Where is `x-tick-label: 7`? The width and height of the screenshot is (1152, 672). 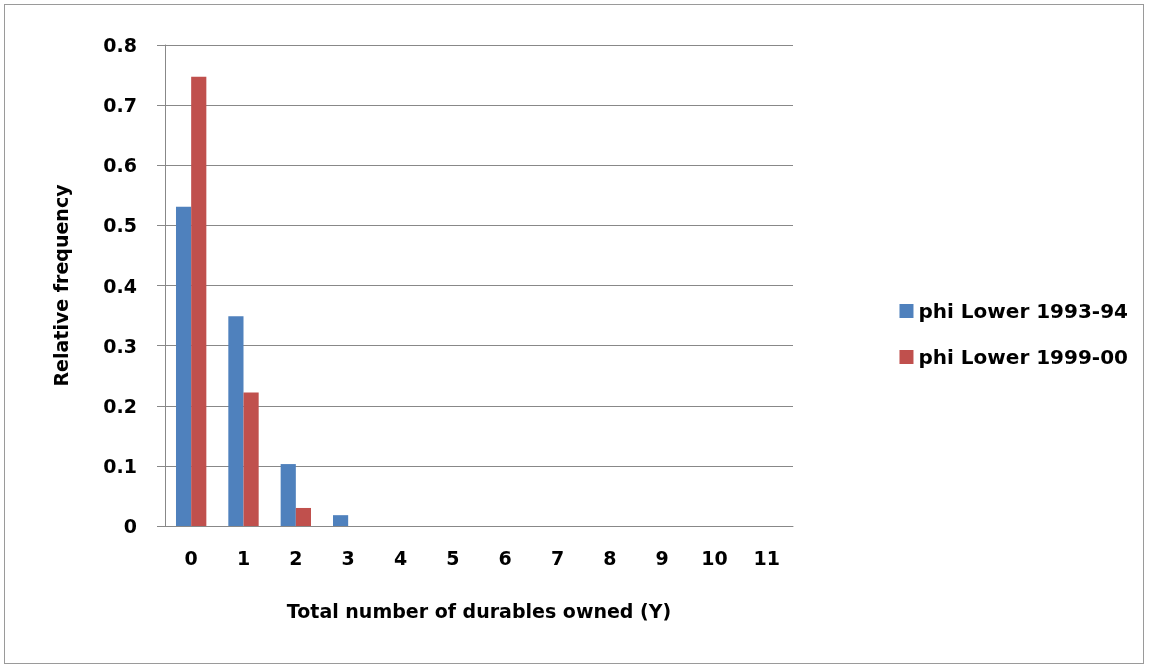
x-tick-label: 7 is located at coordinates (557, 557).